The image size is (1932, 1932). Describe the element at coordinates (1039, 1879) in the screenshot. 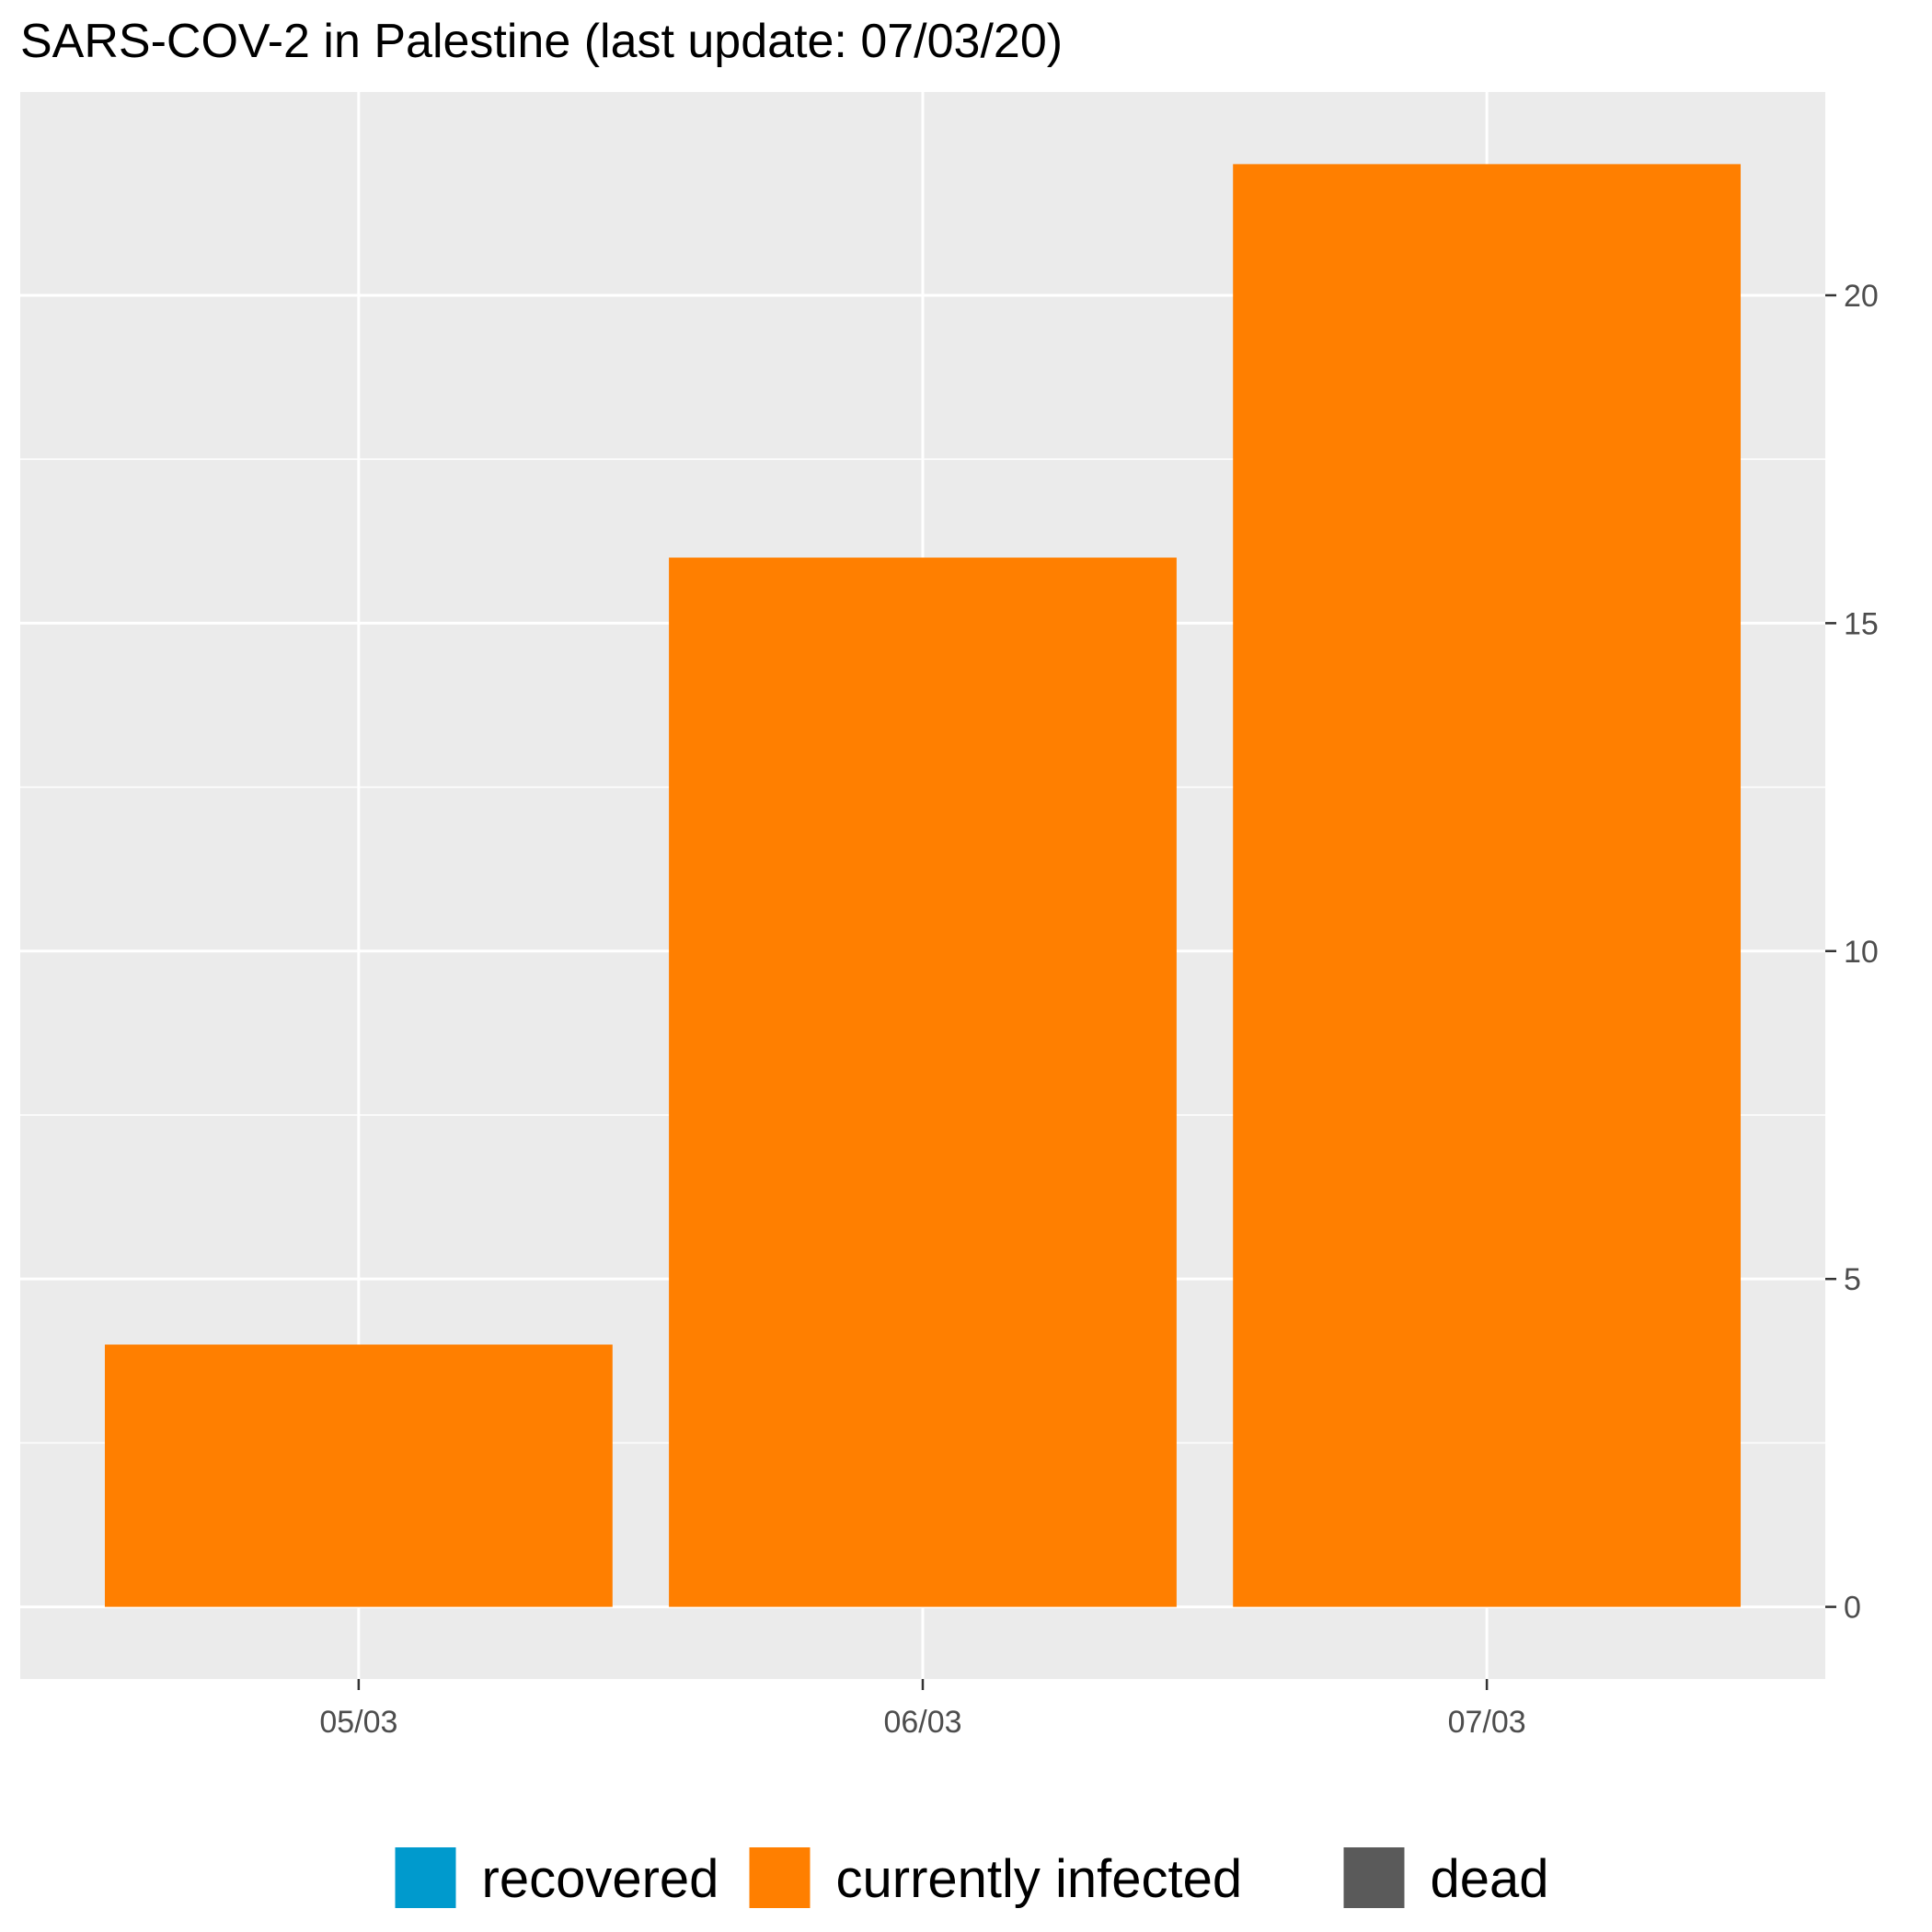

I see `legend-label-currently-infected: currently infected` at that location.